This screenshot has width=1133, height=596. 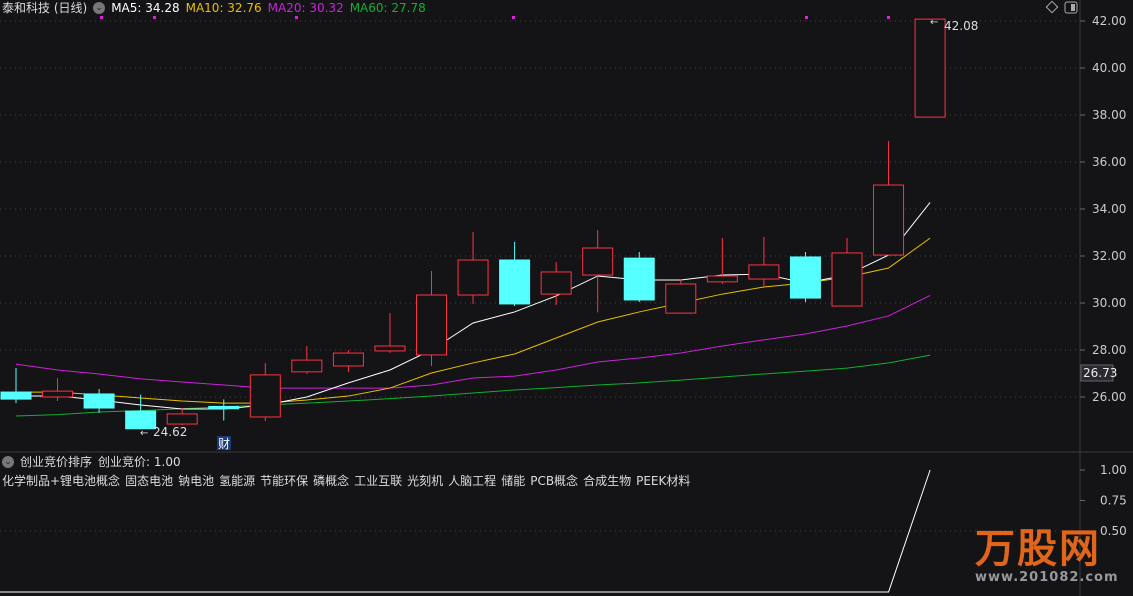 What do you see at coordinates (1109, 256) in the screenshot?
I see `y-tick-label: 32.00` at bounding box center [1109, 256].